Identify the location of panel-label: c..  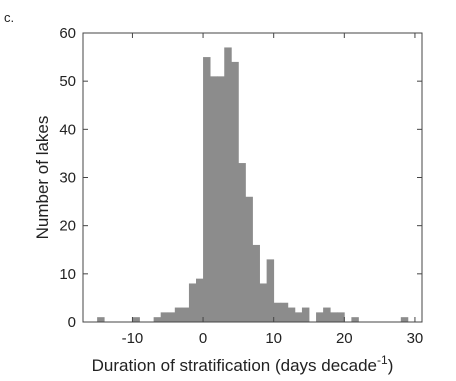
(9, 17).